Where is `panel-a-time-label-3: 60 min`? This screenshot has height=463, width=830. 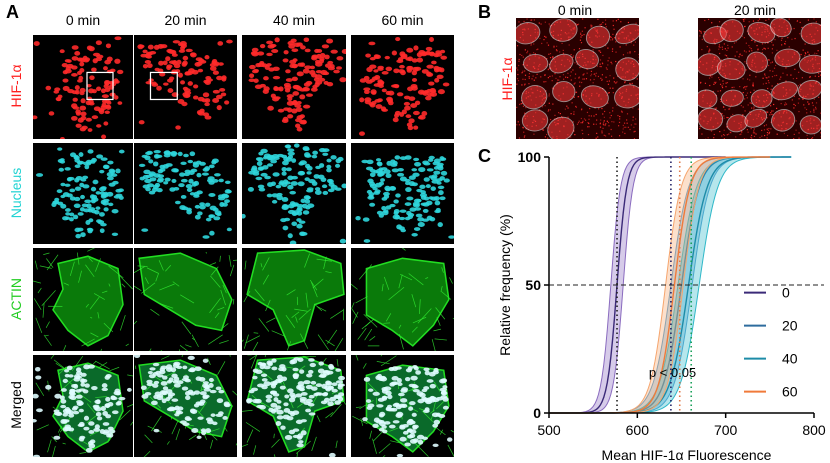
panel-a-time-label-3: 60 min is located at coordinates (402, 20).